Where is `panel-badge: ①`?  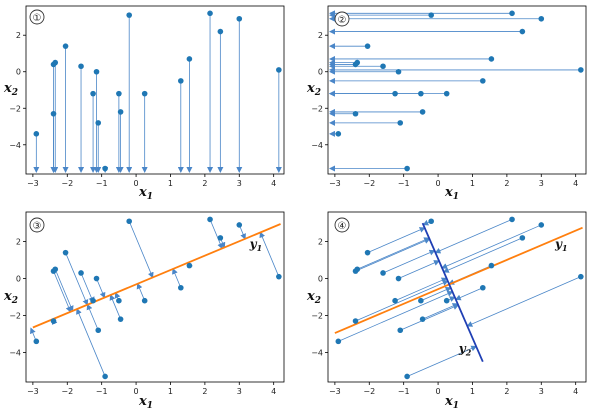
panel-badge: ① is located at coordinates (37, 17).